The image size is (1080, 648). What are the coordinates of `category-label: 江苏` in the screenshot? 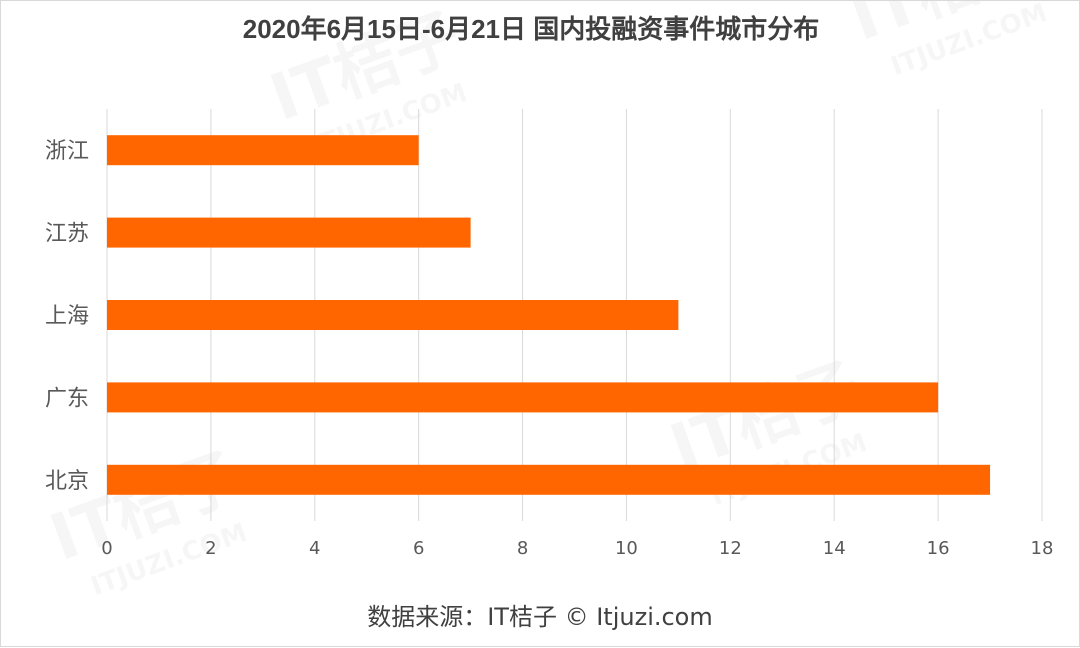 It's located at (67, 234).